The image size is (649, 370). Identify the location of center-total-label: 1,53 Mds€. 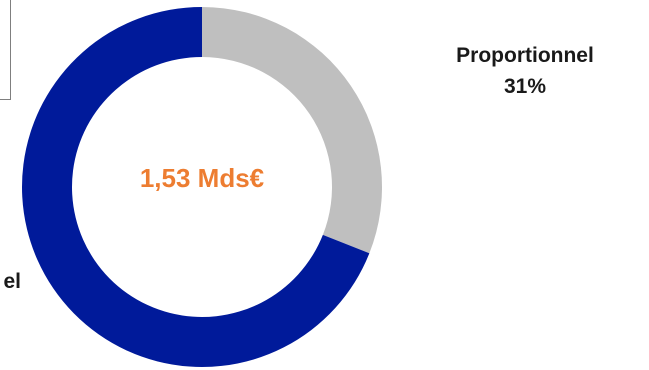
(202, 178).